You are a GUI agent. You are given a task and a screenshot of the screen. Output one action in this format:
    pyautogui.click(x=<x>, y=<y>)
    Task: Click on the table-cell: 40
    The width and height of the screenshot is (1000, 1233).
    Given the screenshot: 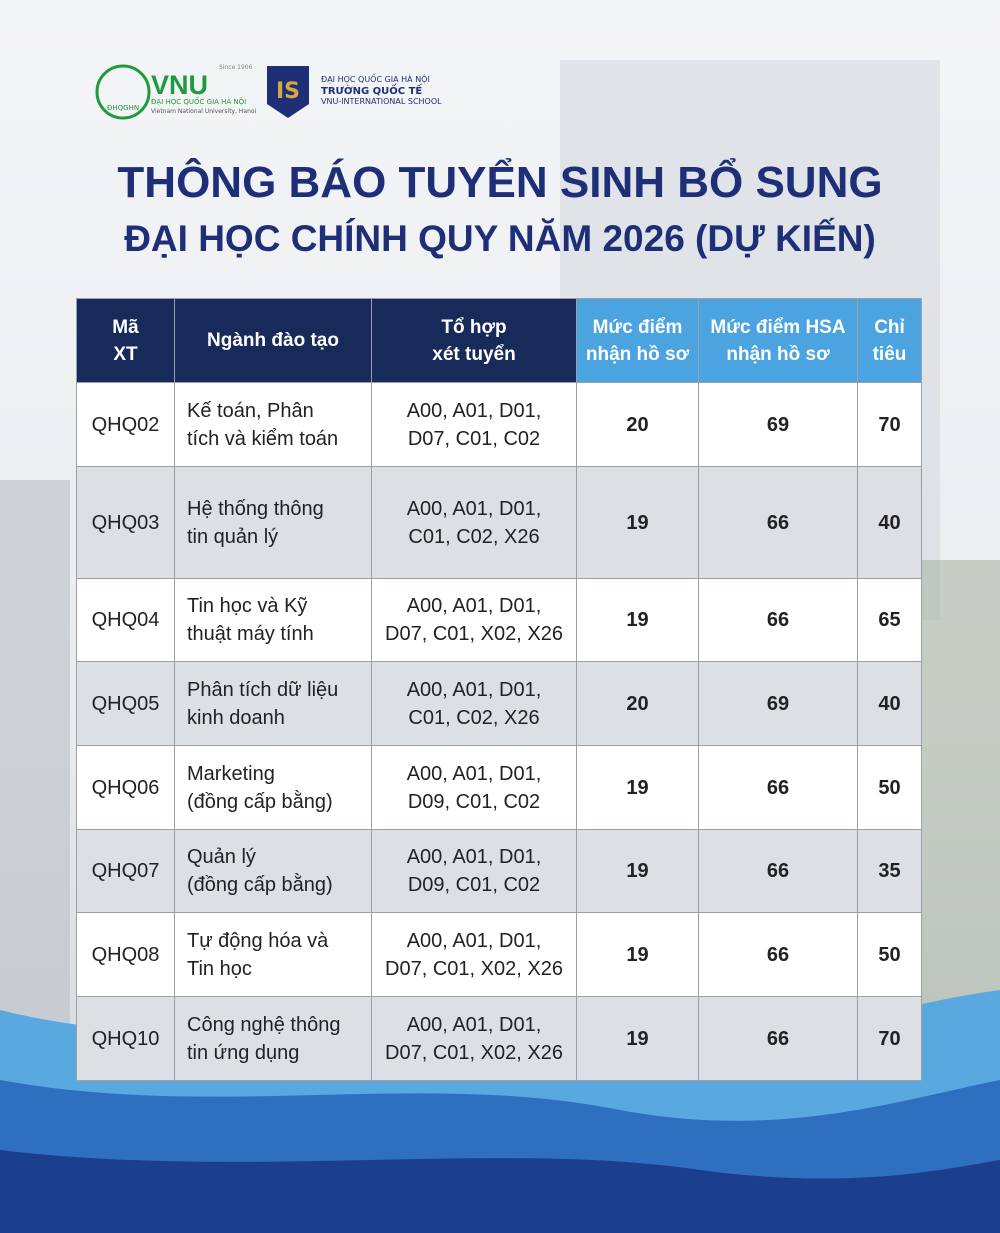 What is the action you would take?
    pyautogui.click(x=889, y=703)
    